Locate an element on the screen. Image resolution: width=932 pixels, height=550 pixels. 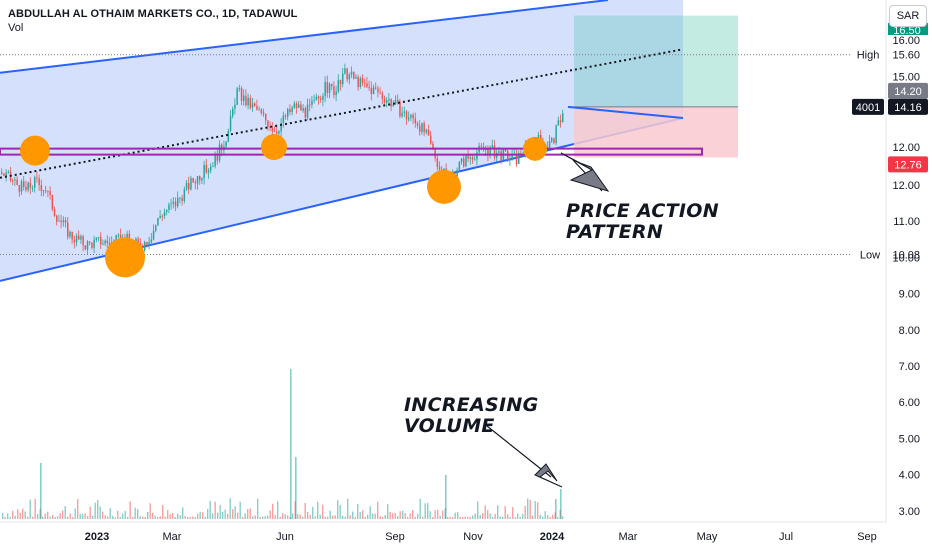
volume-label: Vol is located at coordinates (16, 28).